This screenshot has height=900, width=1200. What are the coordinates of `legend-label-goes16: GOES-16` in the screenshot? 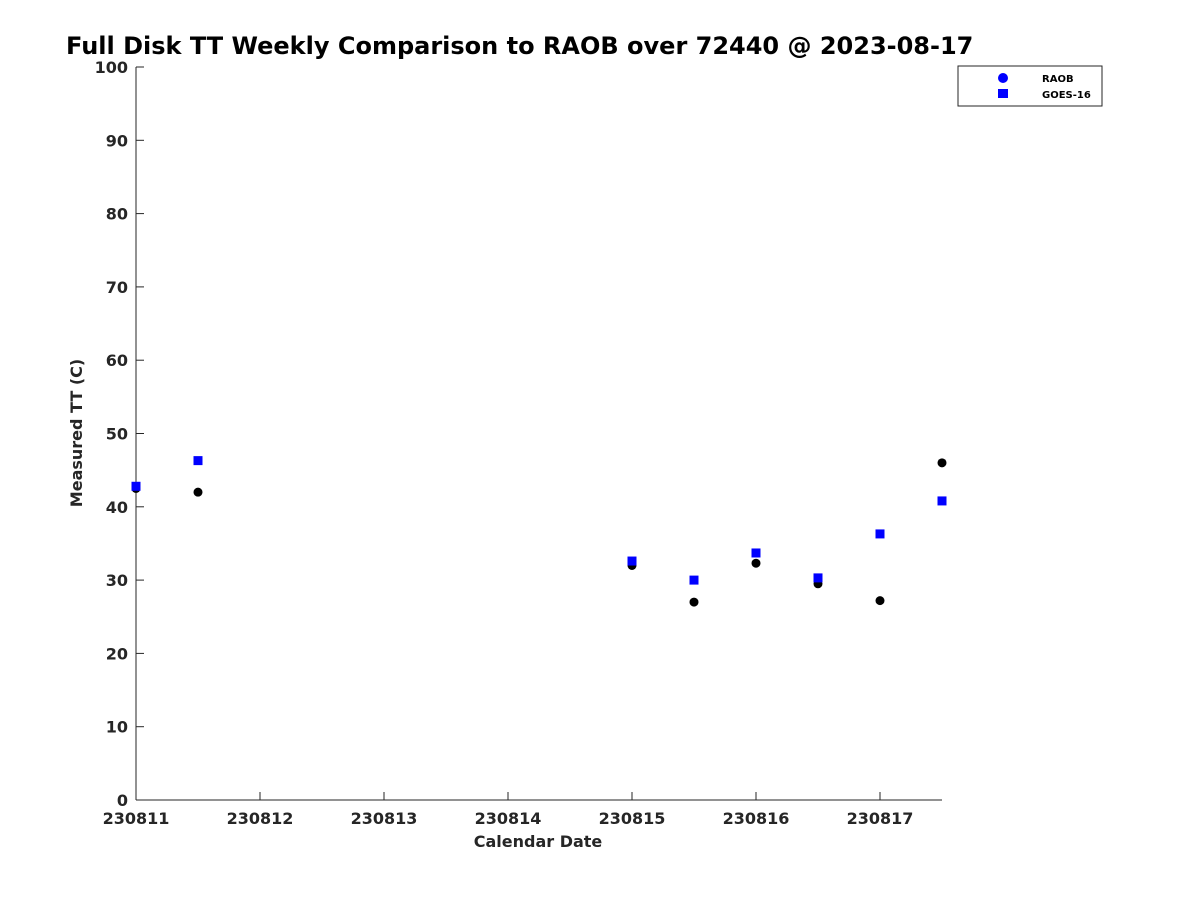 It's located at (1066, 95).